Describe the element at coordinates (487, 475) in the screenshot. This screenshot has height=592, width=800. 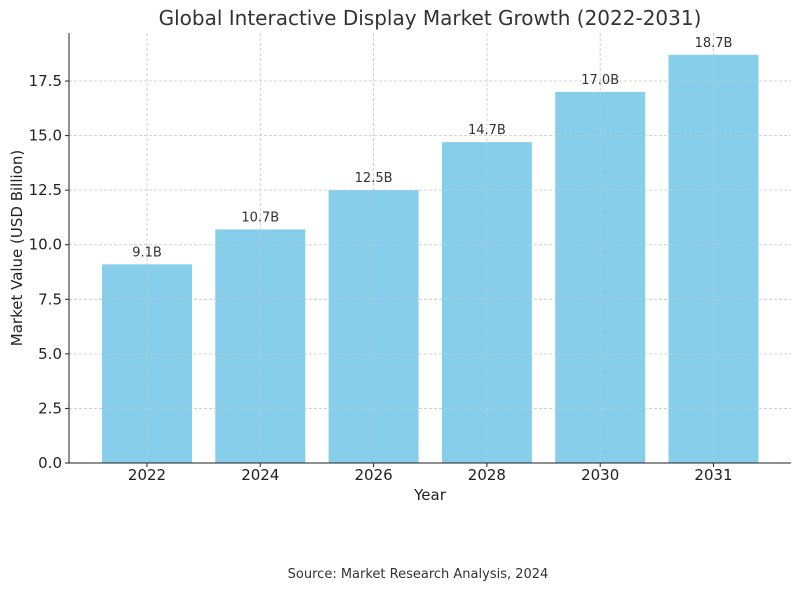
I see `x-tick-label: 2028` at that location.